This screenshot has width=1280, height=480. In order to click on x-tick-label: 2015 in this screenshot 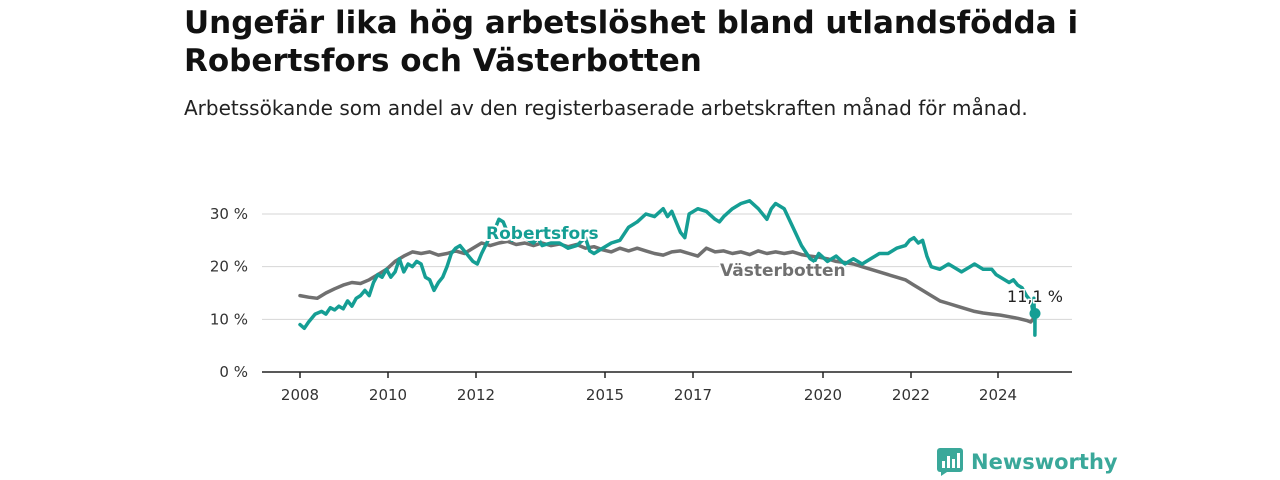, I will do `click(605, 395)`.